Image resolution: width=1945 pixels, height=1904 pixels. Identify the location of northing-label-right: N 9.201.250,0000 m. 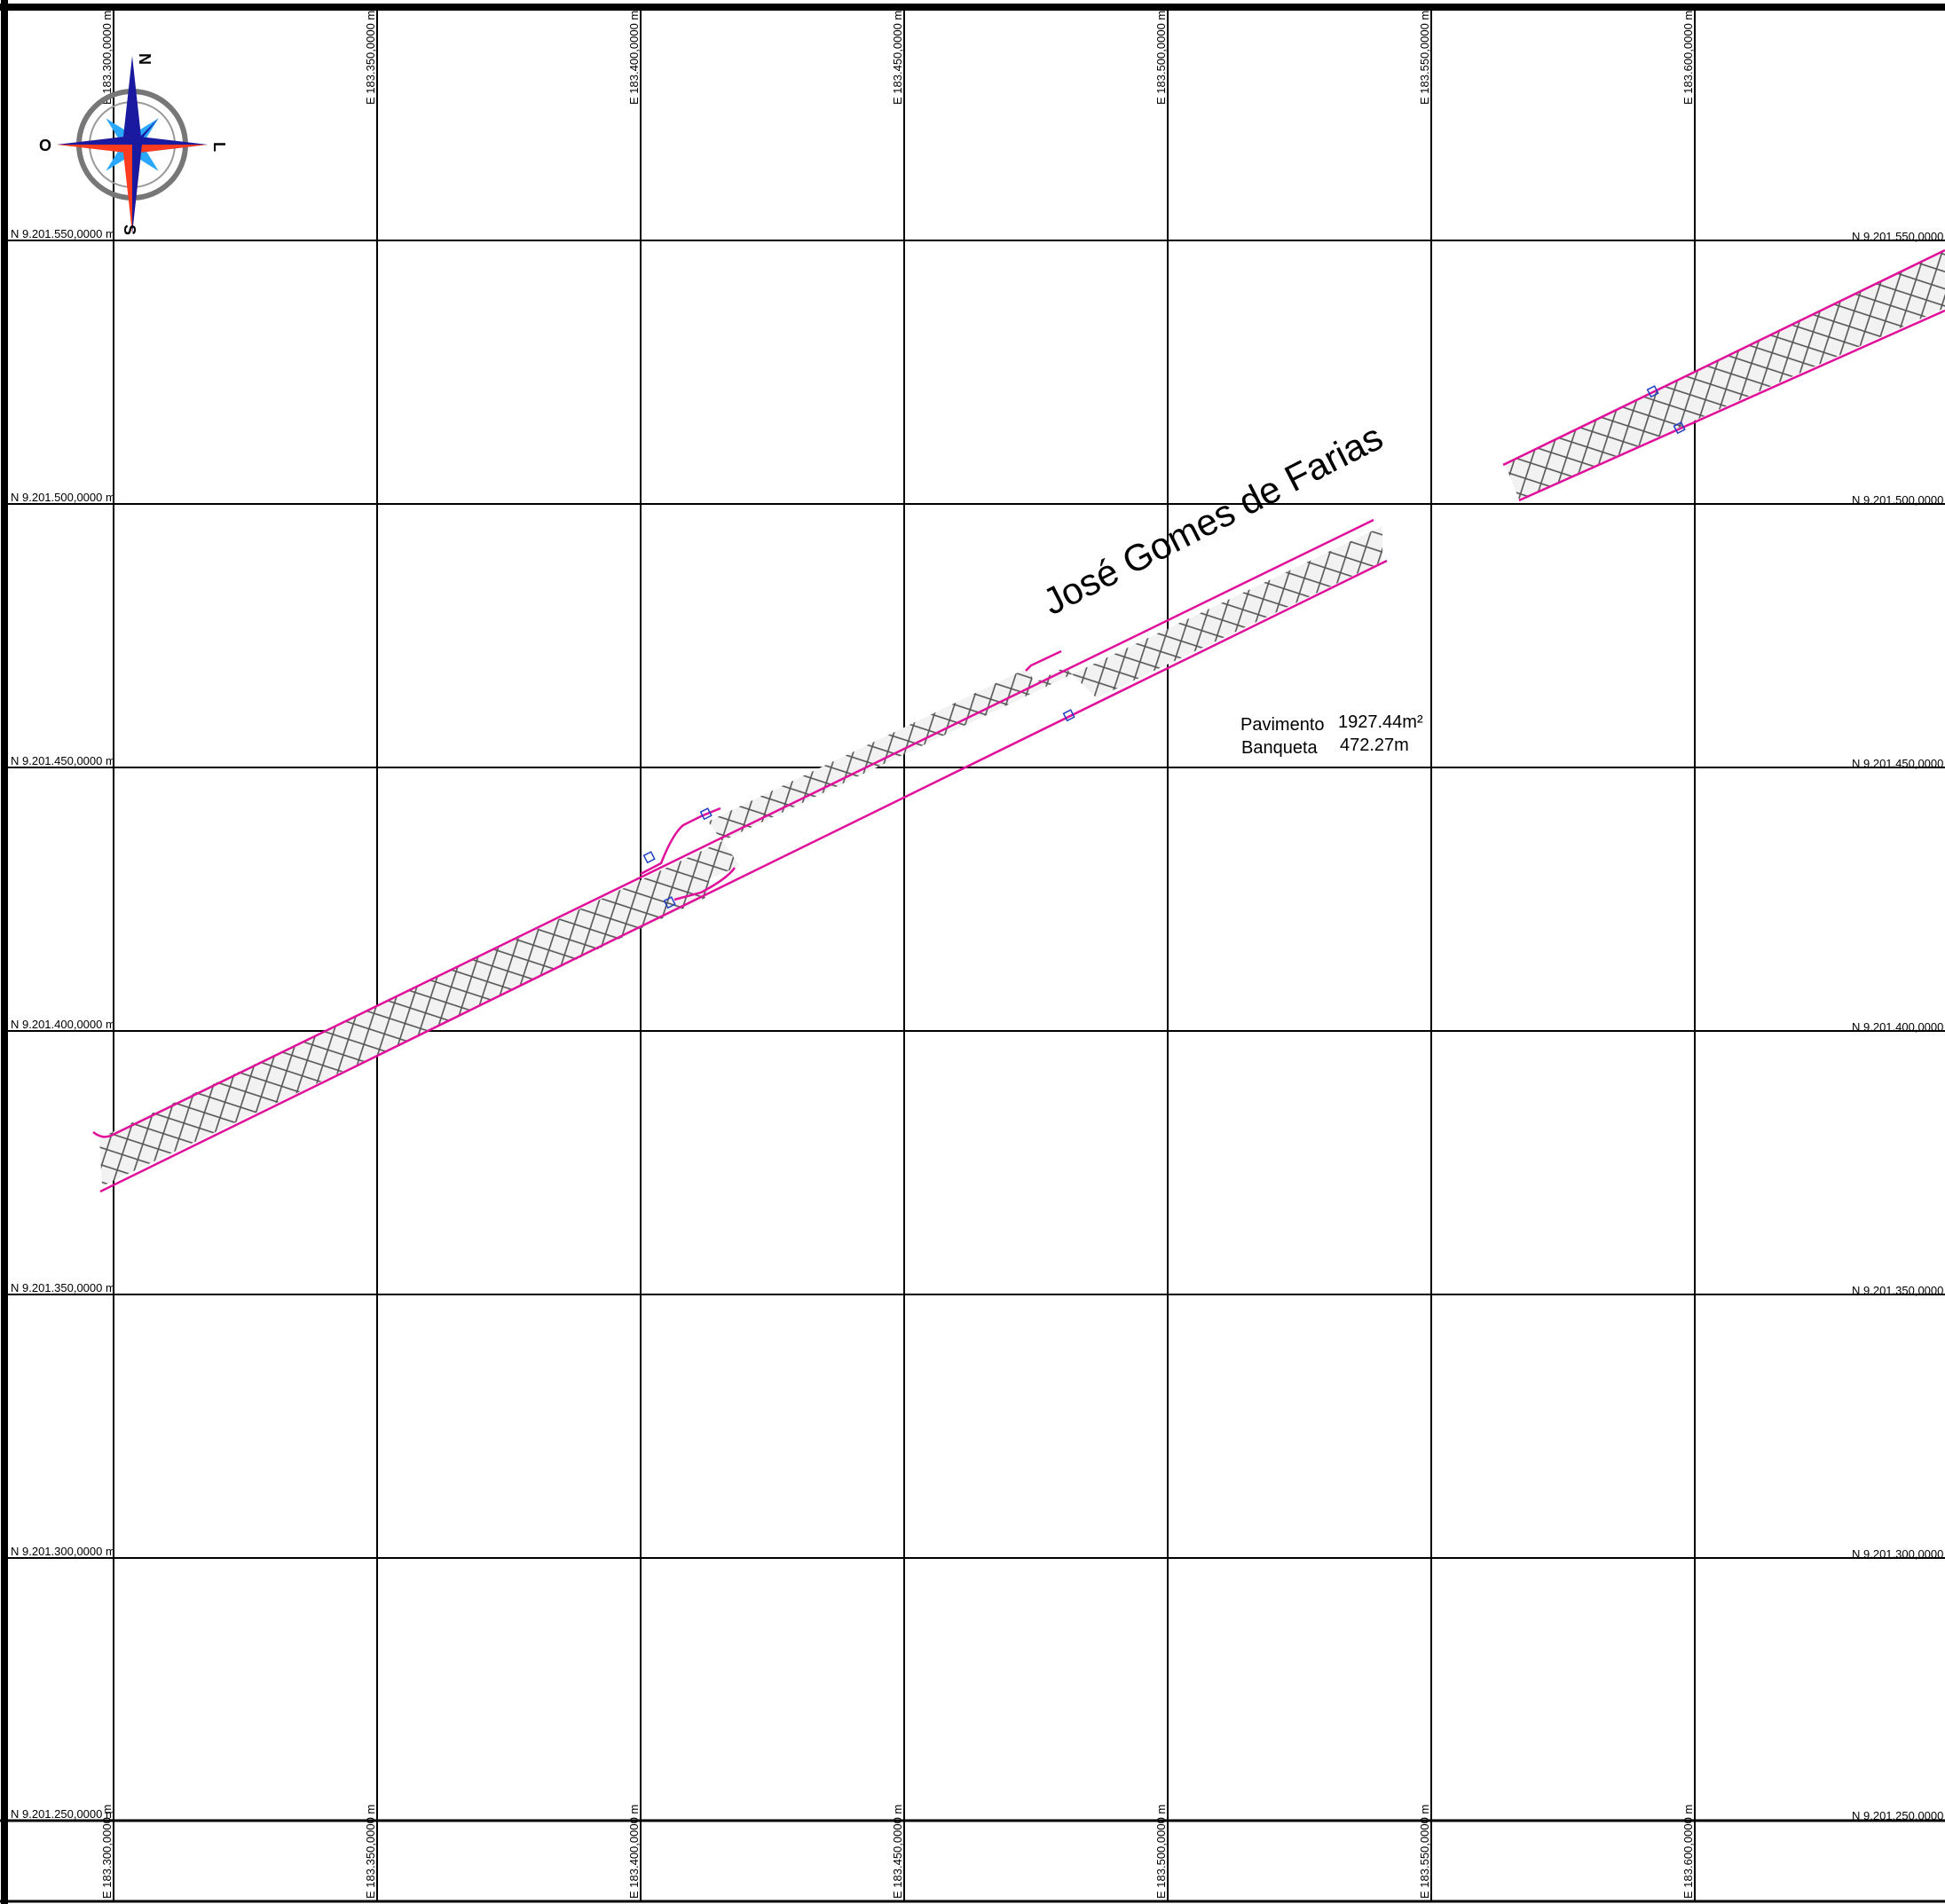
(1898, 1815).